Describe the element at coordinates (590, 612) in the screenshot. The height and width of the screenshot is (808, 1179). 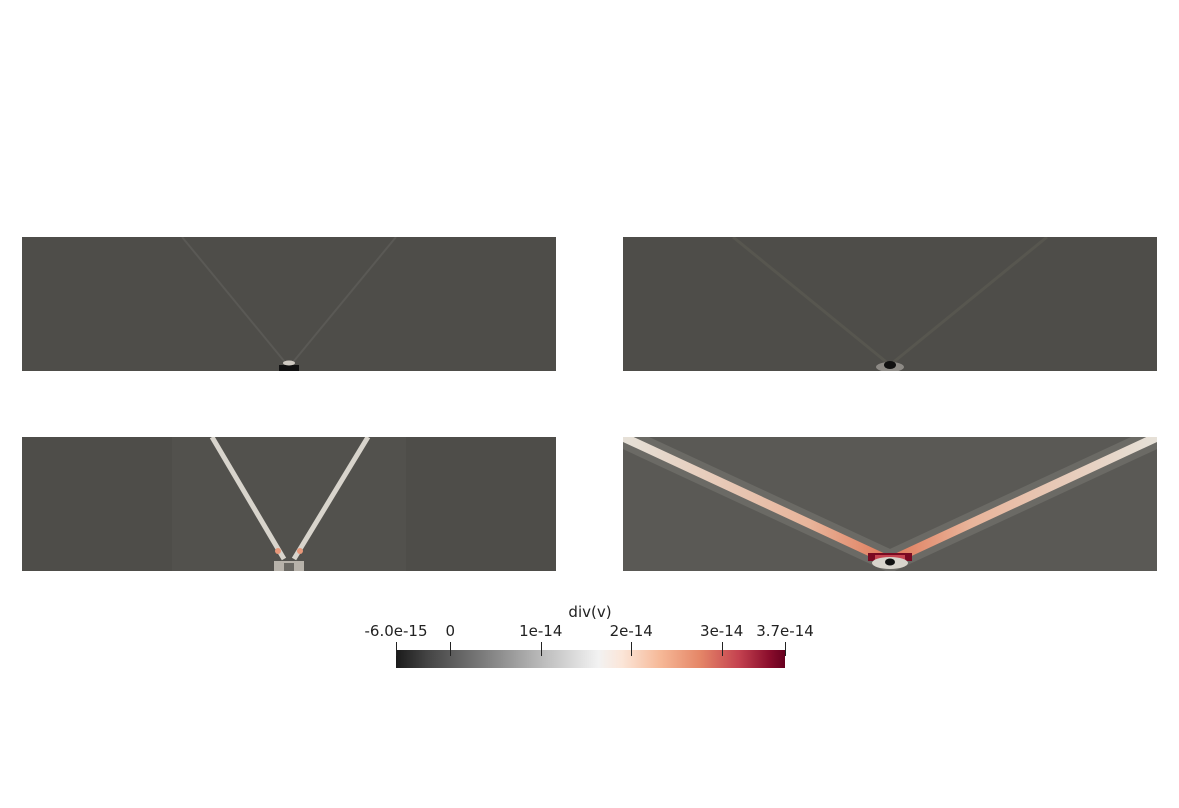
I see `colorbar-title: div(v)` at that location.